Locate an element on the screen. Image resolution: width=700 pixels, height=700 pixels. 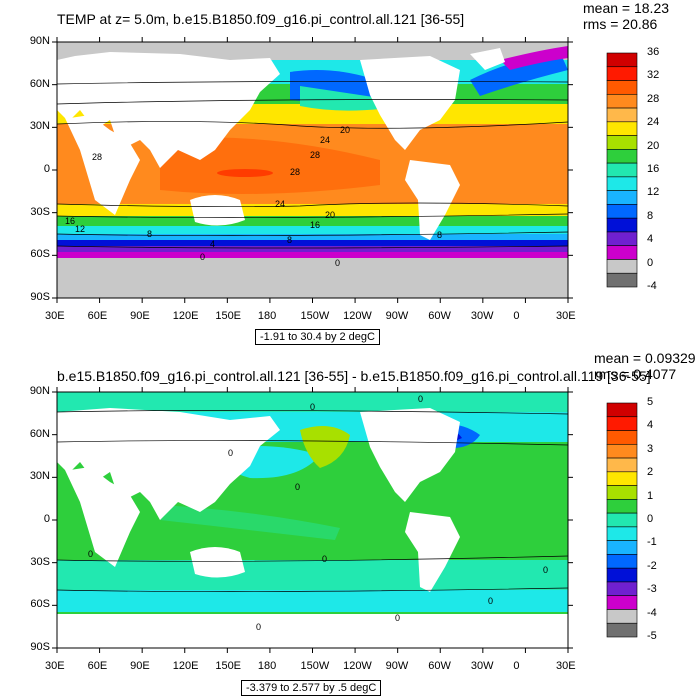
top-contour-label: 24 is located at coordinates (280, 204).